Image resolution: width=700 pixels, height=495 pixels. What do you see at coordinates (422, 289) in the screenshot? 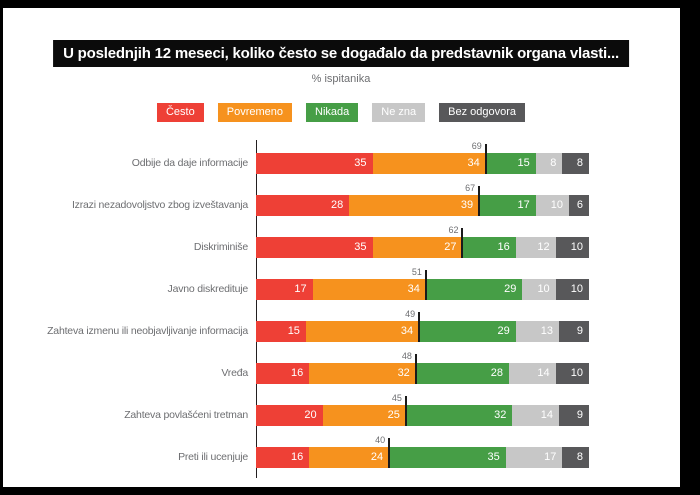
I see `stacked-bar: 17 34 29 10 10` at bounding box center [422, 289].